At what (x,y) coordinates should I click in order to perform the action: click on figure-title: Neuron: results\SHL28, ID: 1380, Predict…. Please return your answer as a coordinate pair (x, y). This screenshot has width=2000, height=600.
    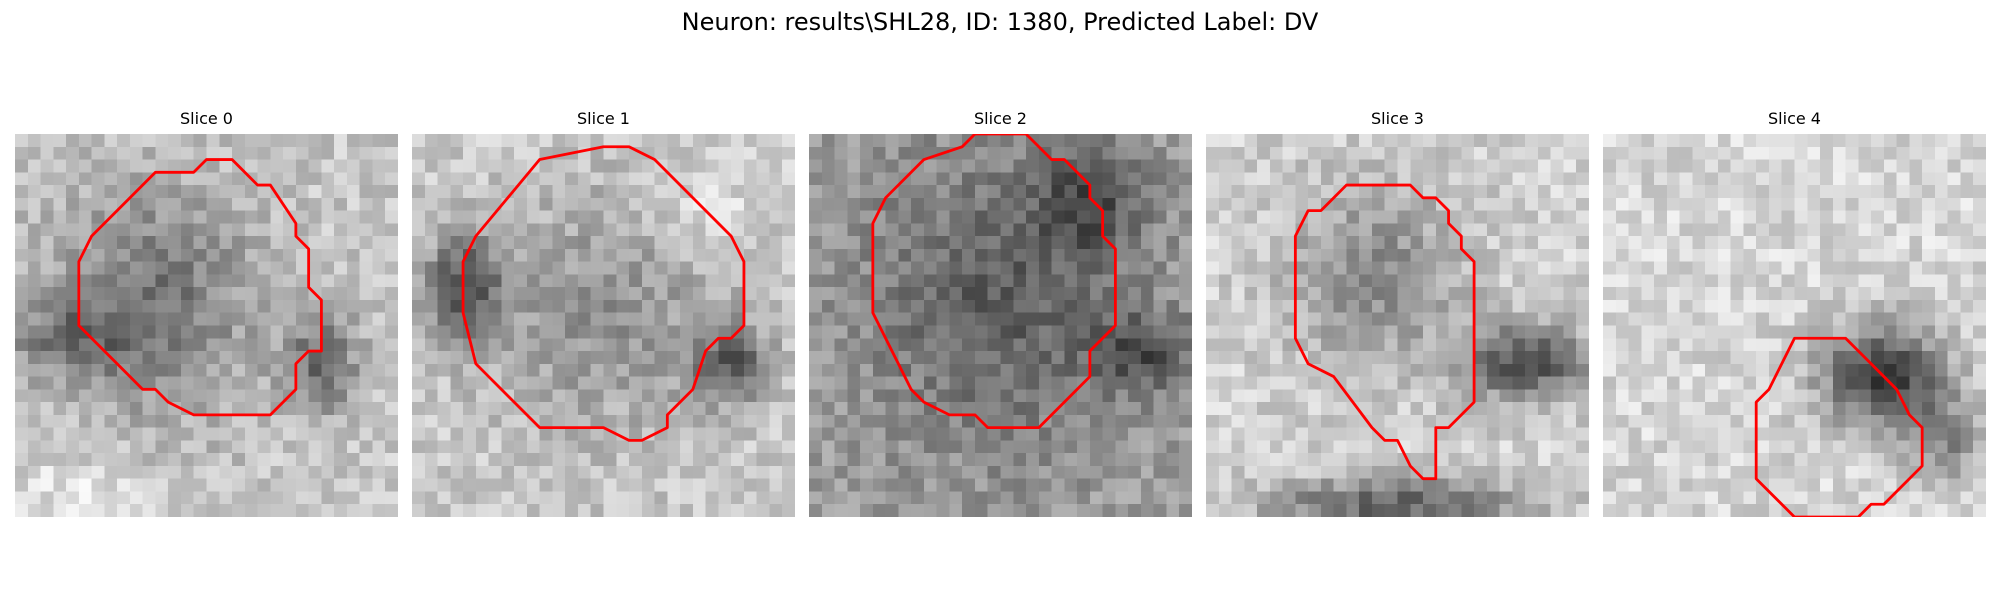
    Looking at the image, I should click on (1000, 22).